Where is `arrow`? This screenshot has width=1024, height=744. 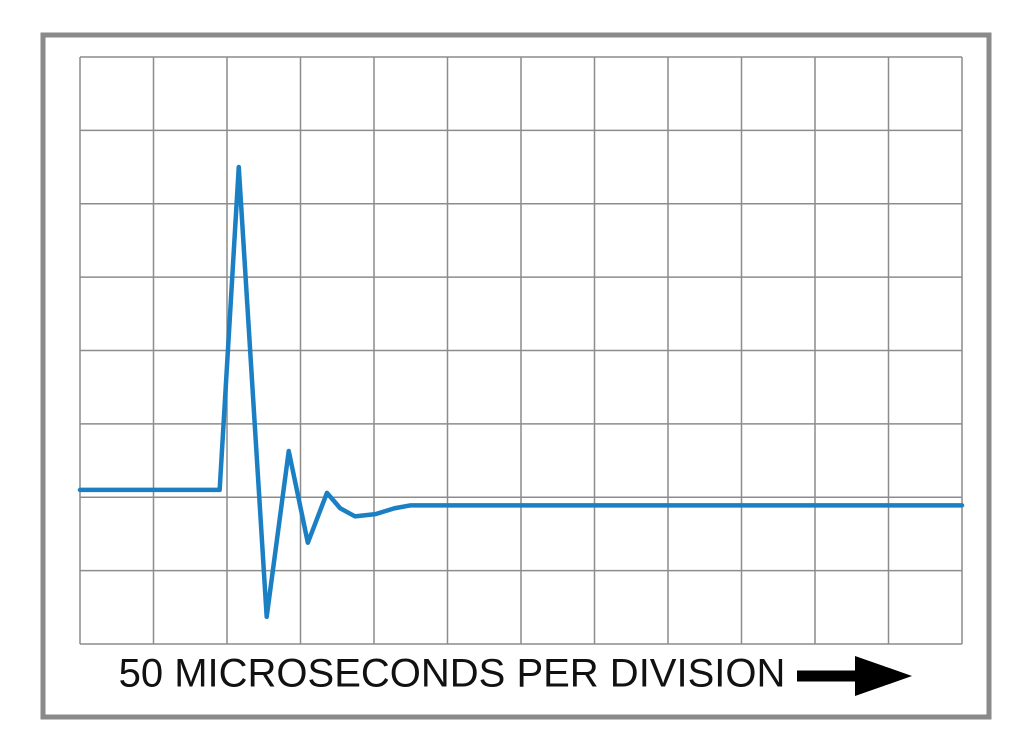 arrow is located at coordinates (854, 676).